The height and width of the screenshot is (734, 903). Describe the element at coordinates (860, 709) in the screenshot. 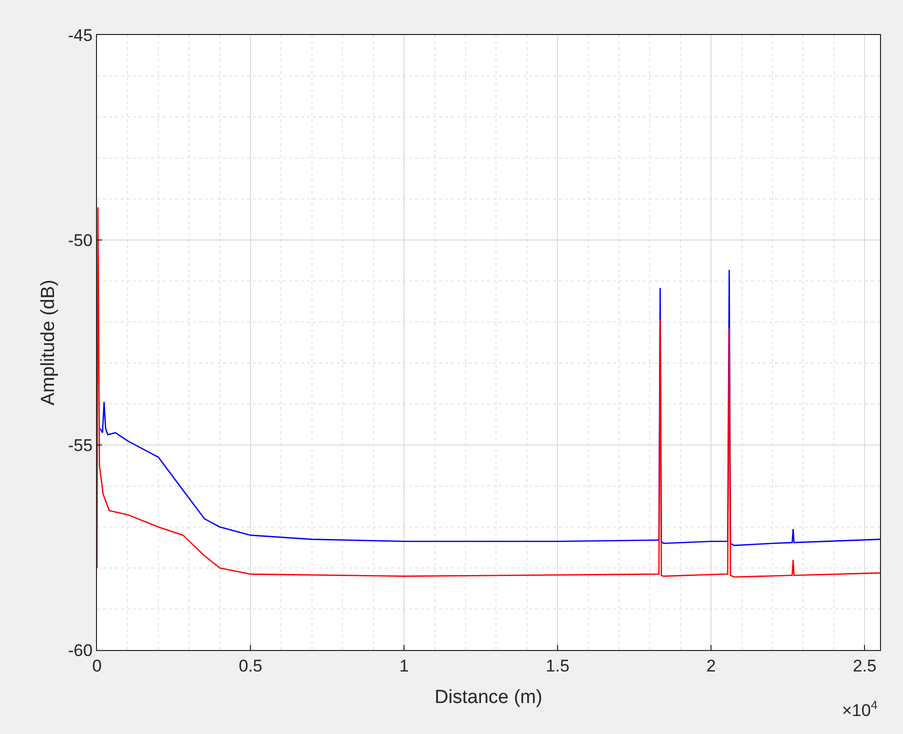

I see `text: ×10$^{4}$` at that location.